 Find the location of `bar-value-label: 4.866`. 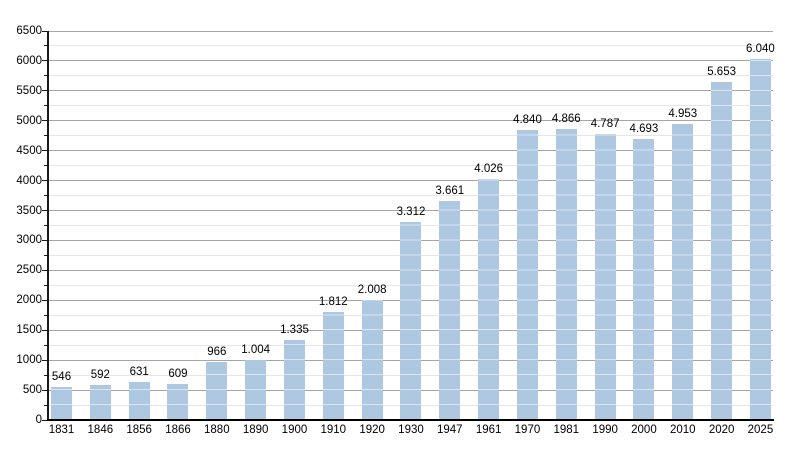

bar-value-label: 4.866 is located at coordinates (566, 118).